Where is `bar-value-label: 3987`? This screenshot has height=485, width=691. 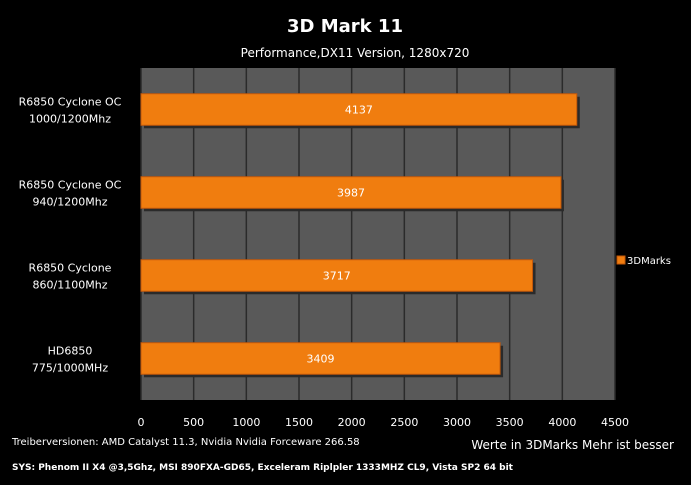
bar-value-label: 3987 is located at coordinates (351, 193).